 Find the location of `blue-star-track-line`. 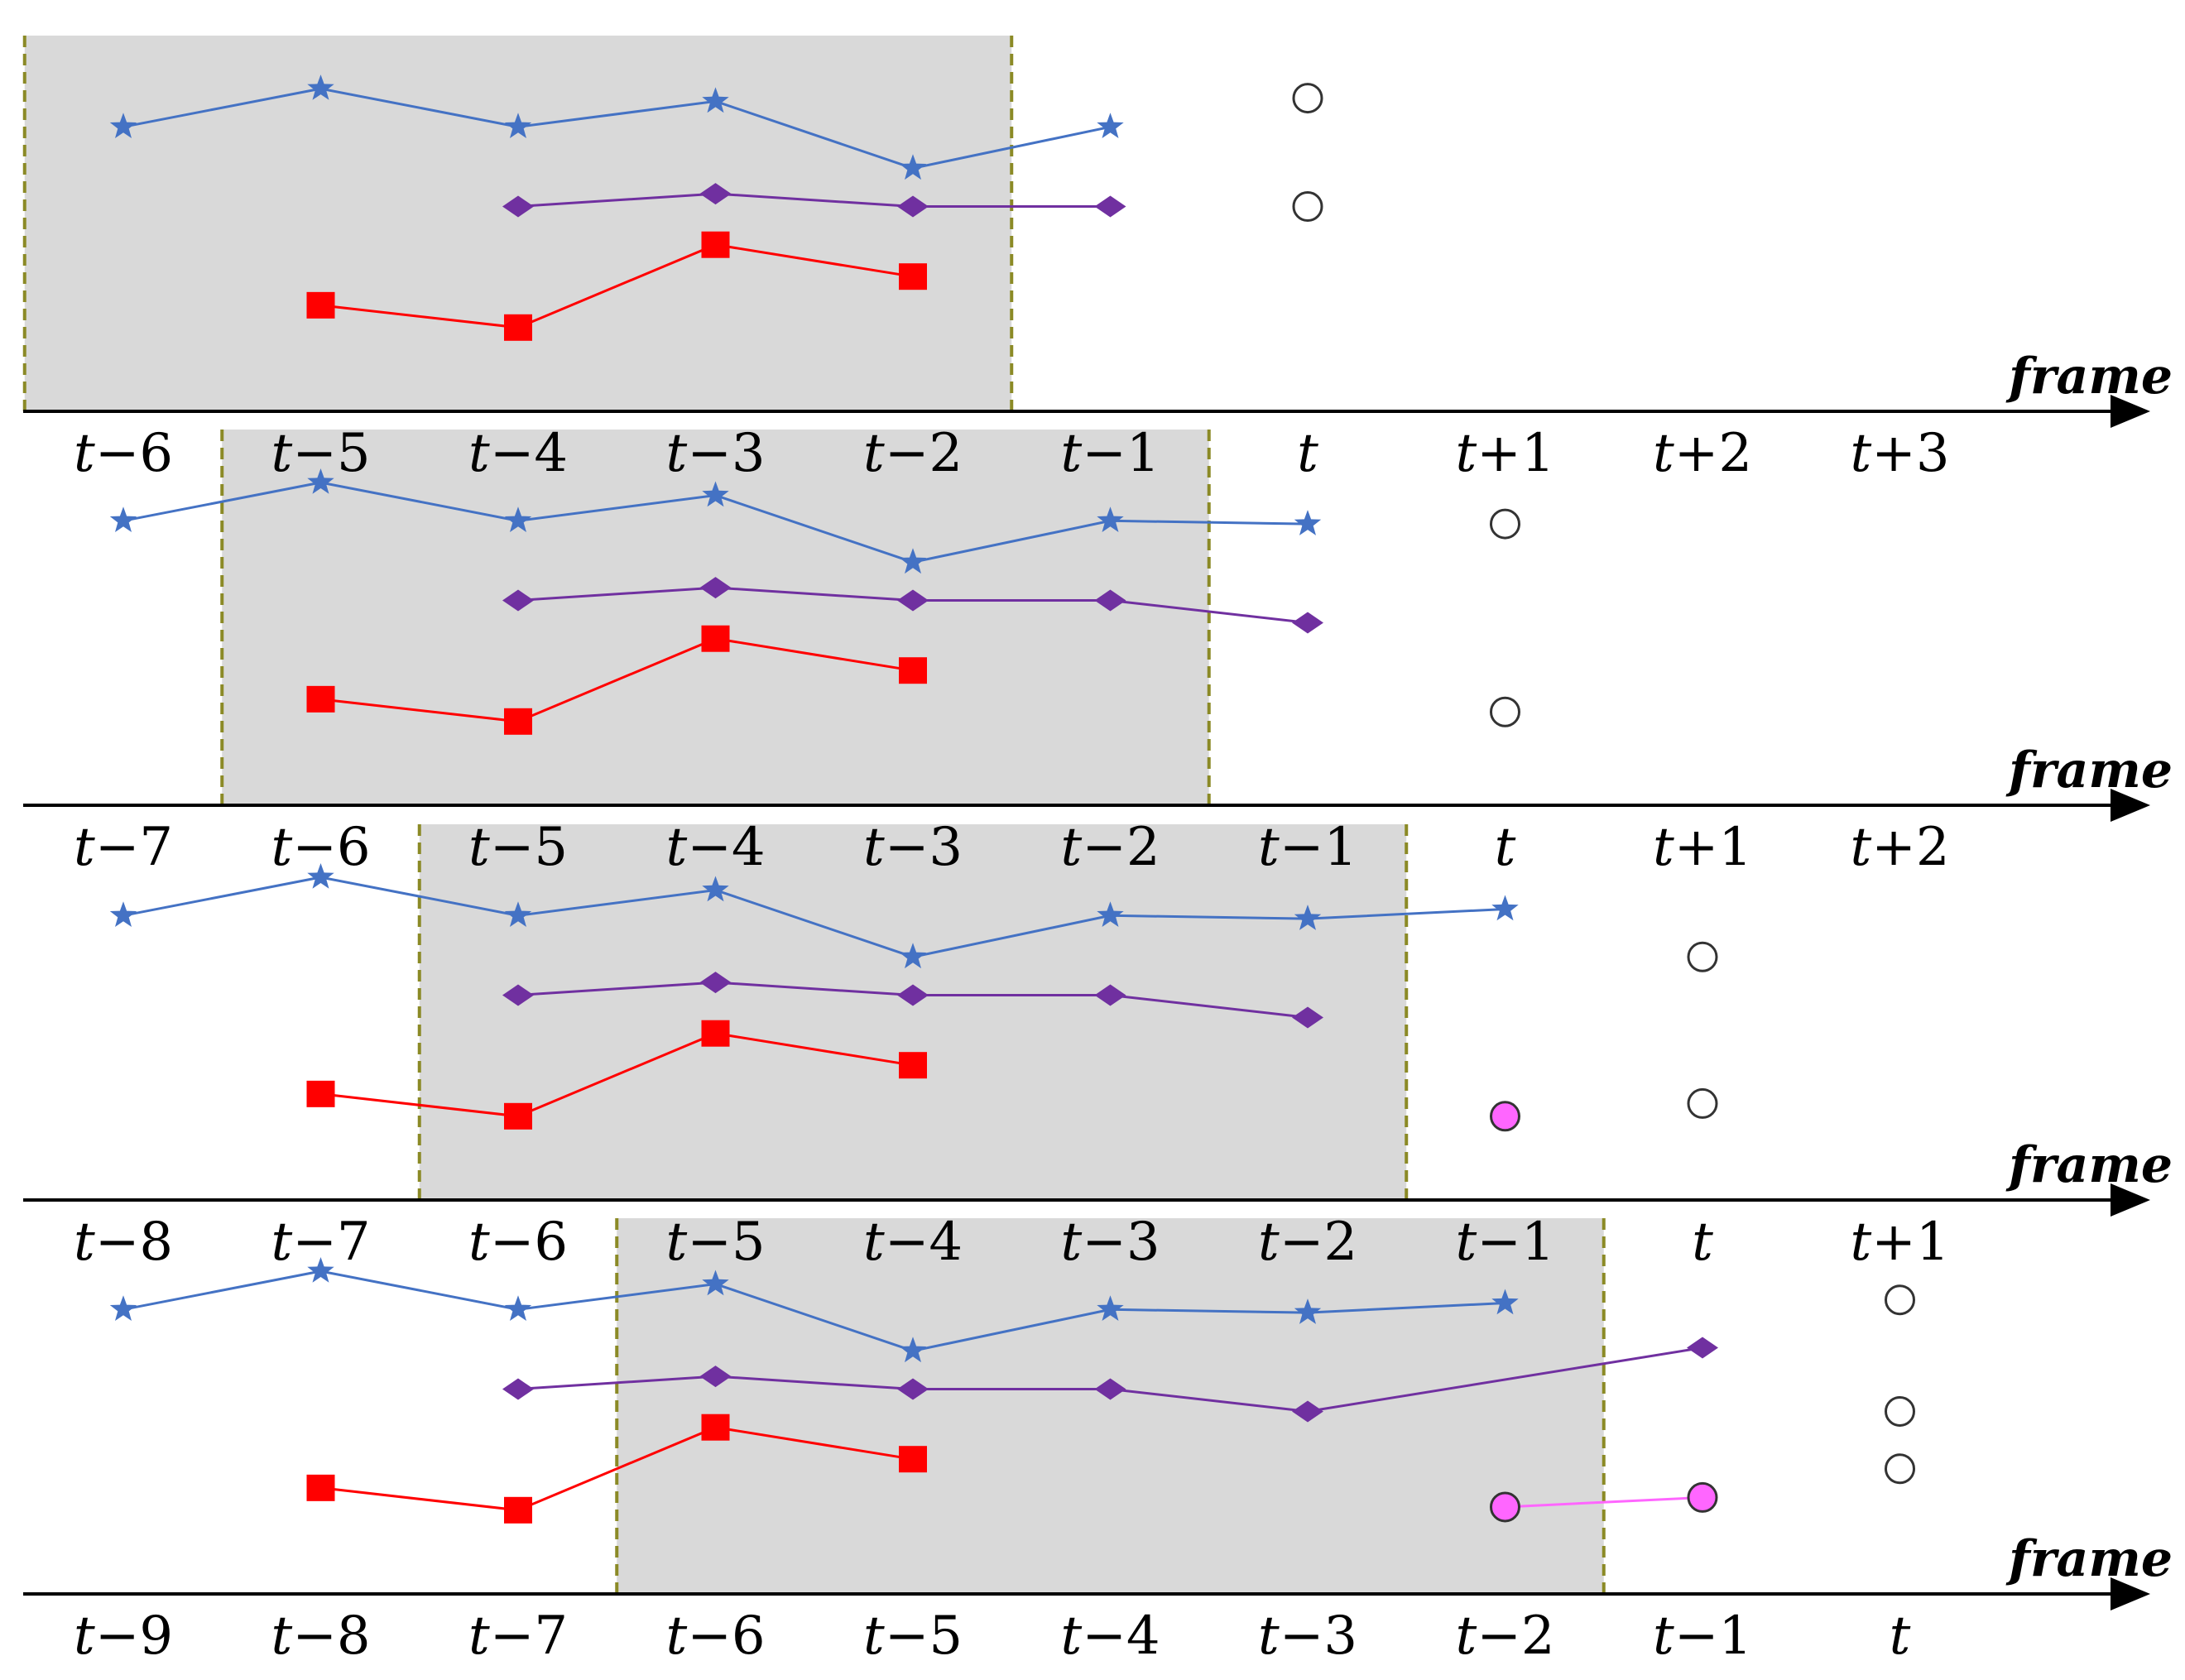

blue-star-track-line is located at coordinates (814, 917).